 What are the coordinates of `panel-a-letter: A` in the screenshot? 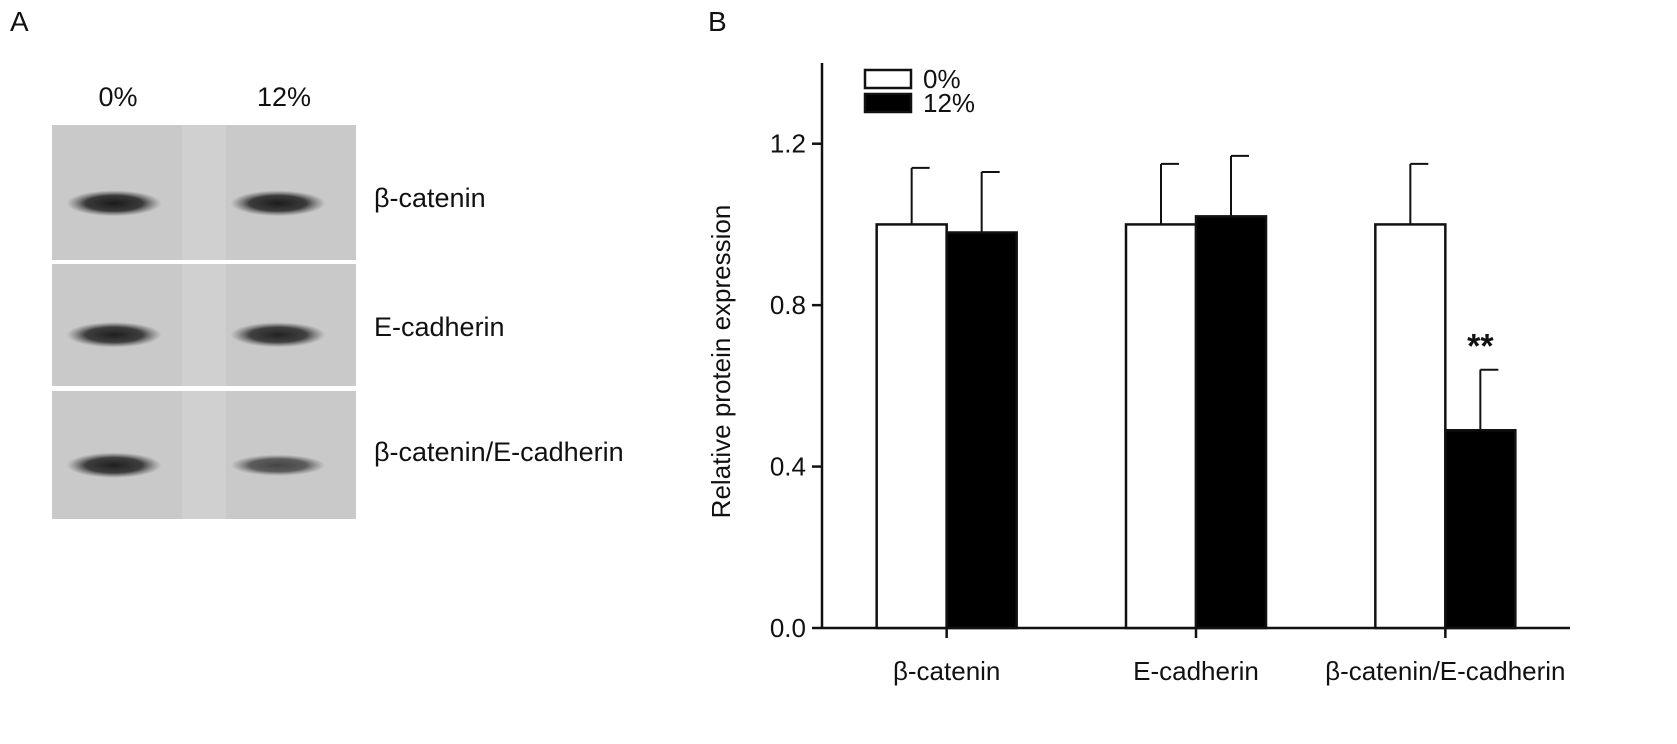 It's located at (19, 21).